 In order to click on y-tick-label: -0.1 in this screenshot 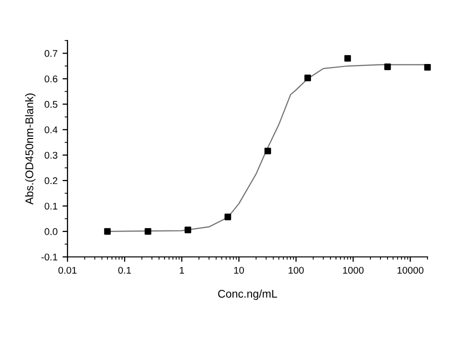, I will do `click(49, 257)`.